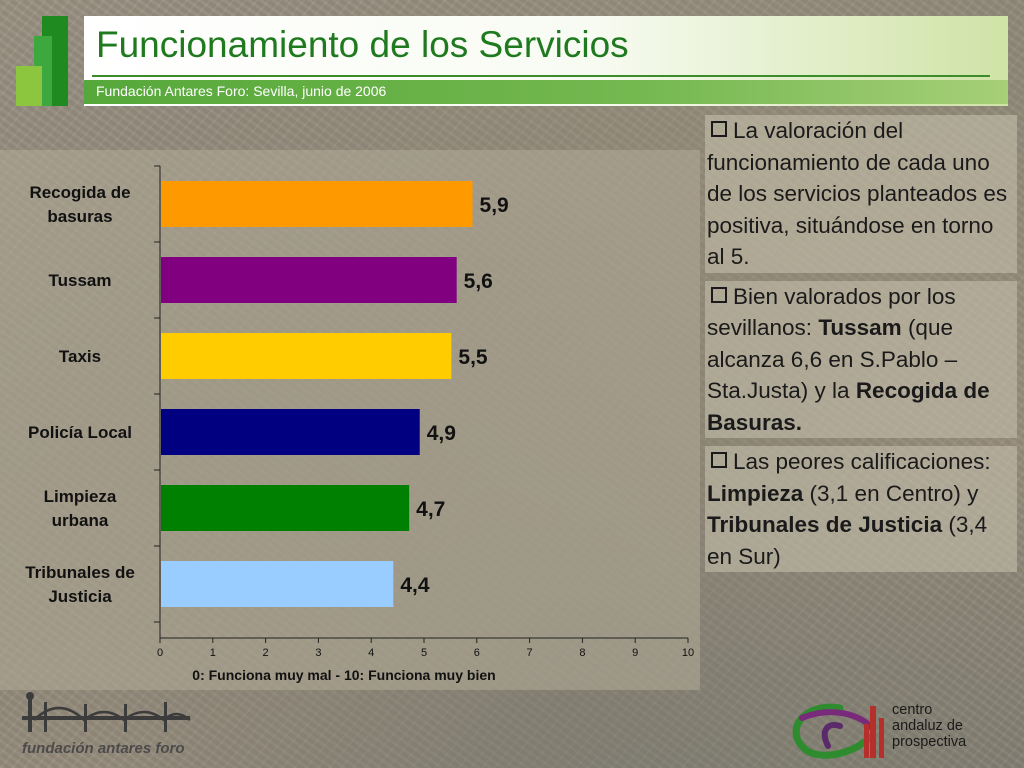  I want to click on centro-andaluz-logo: centro andaluz de prospectiva, so click(897, 730).